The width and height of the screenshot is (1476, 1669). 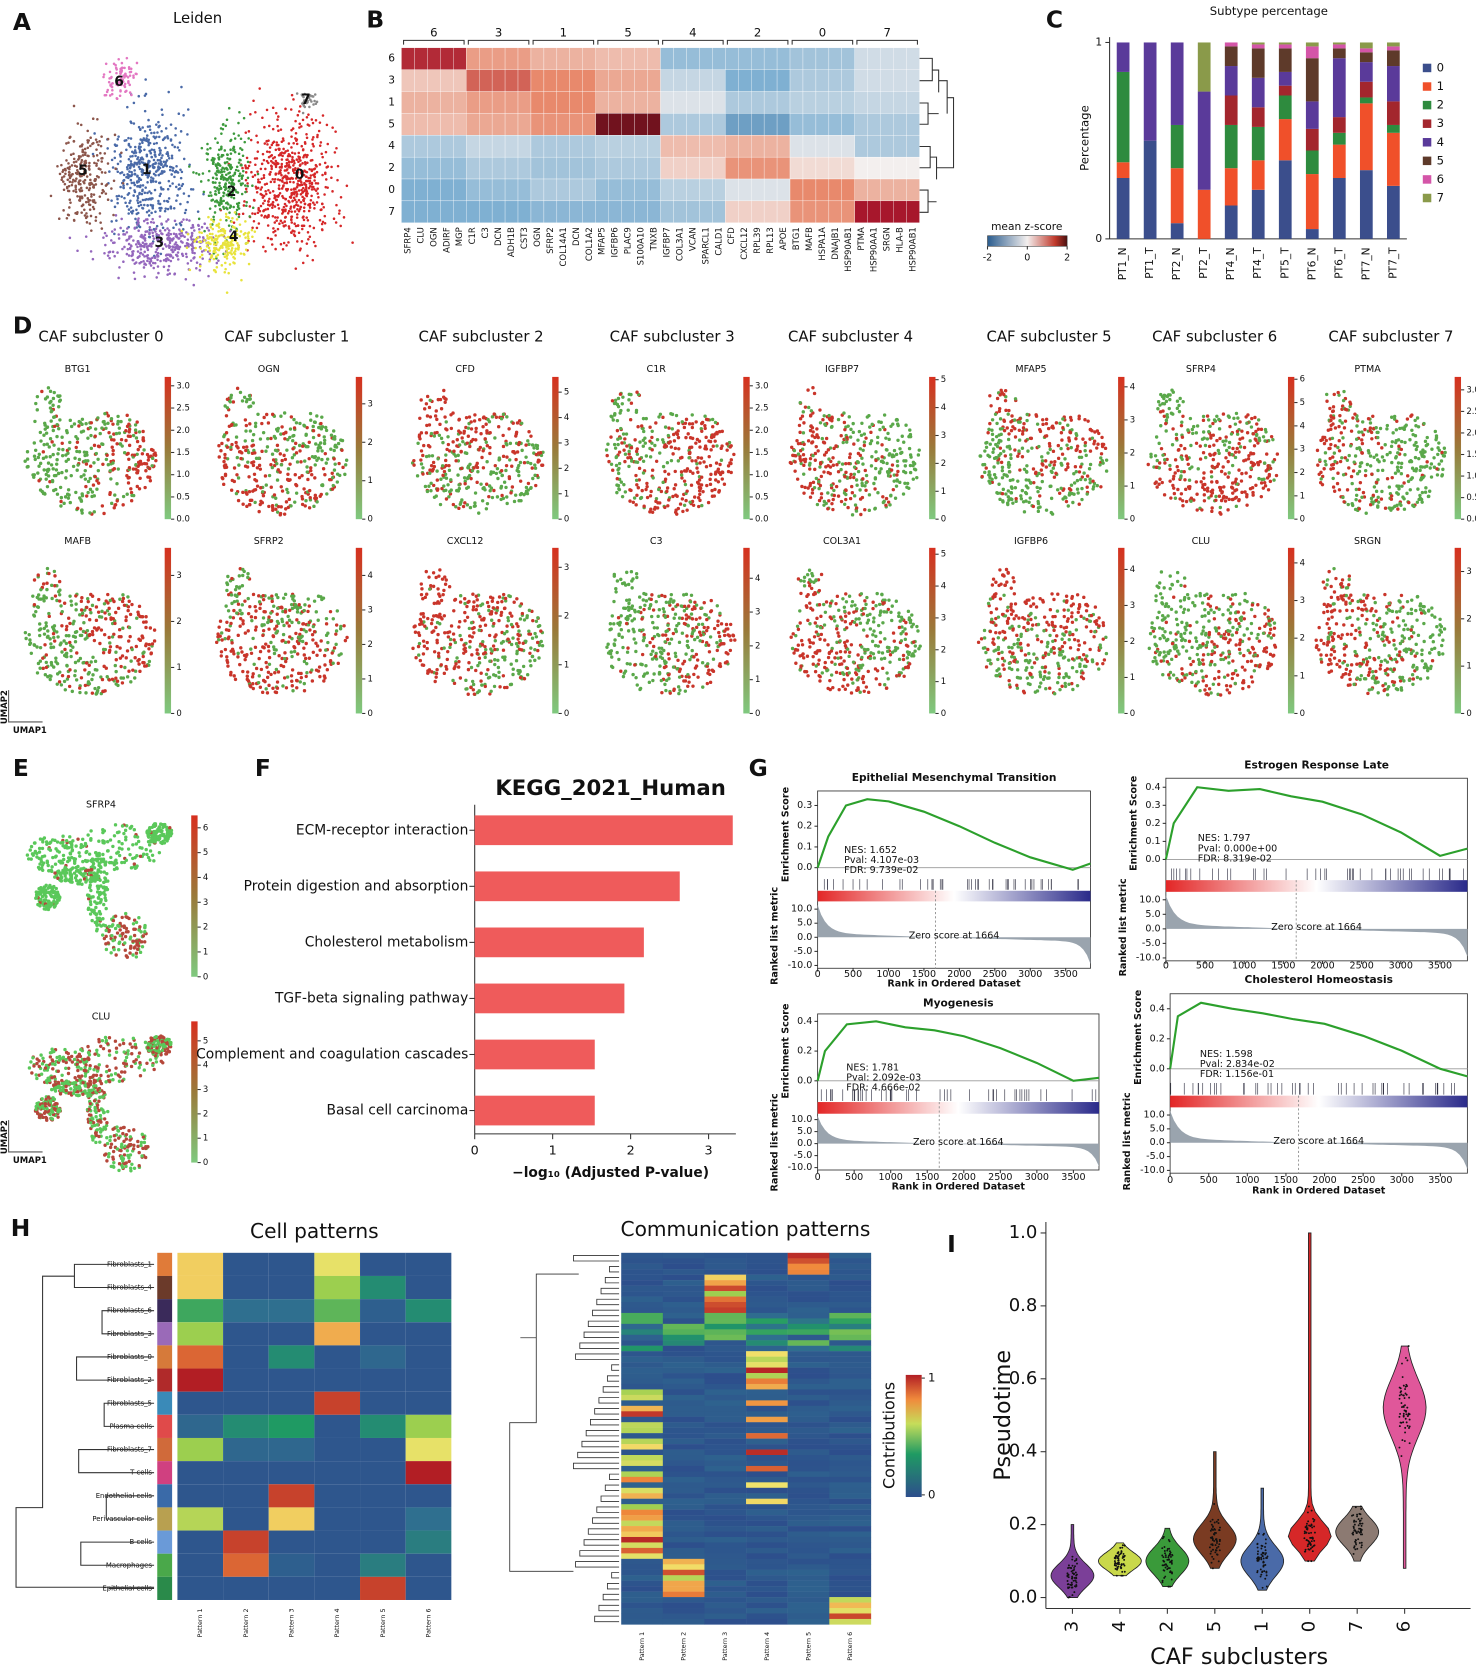 What do you see at coordinates (937, 135) in the screenshot?
I see `dendrogram` at bounding box center [937, 135].